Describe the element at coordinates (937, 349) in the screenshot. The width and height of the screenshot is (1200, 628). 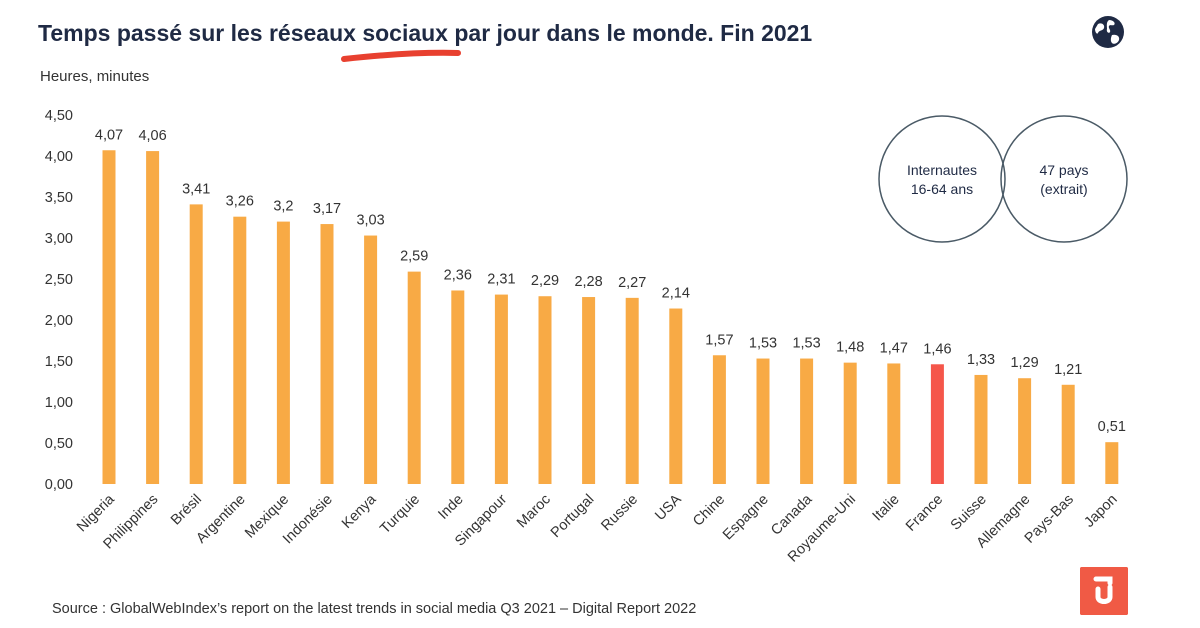
I see `data-label: 1,46` at that location.